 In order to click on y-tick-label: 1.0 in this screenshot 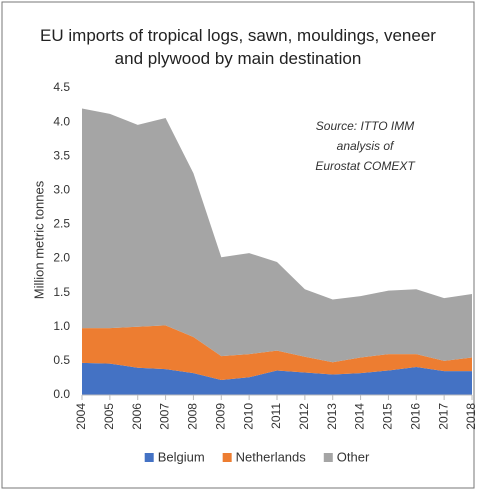, I will do `click(61, 326)`.